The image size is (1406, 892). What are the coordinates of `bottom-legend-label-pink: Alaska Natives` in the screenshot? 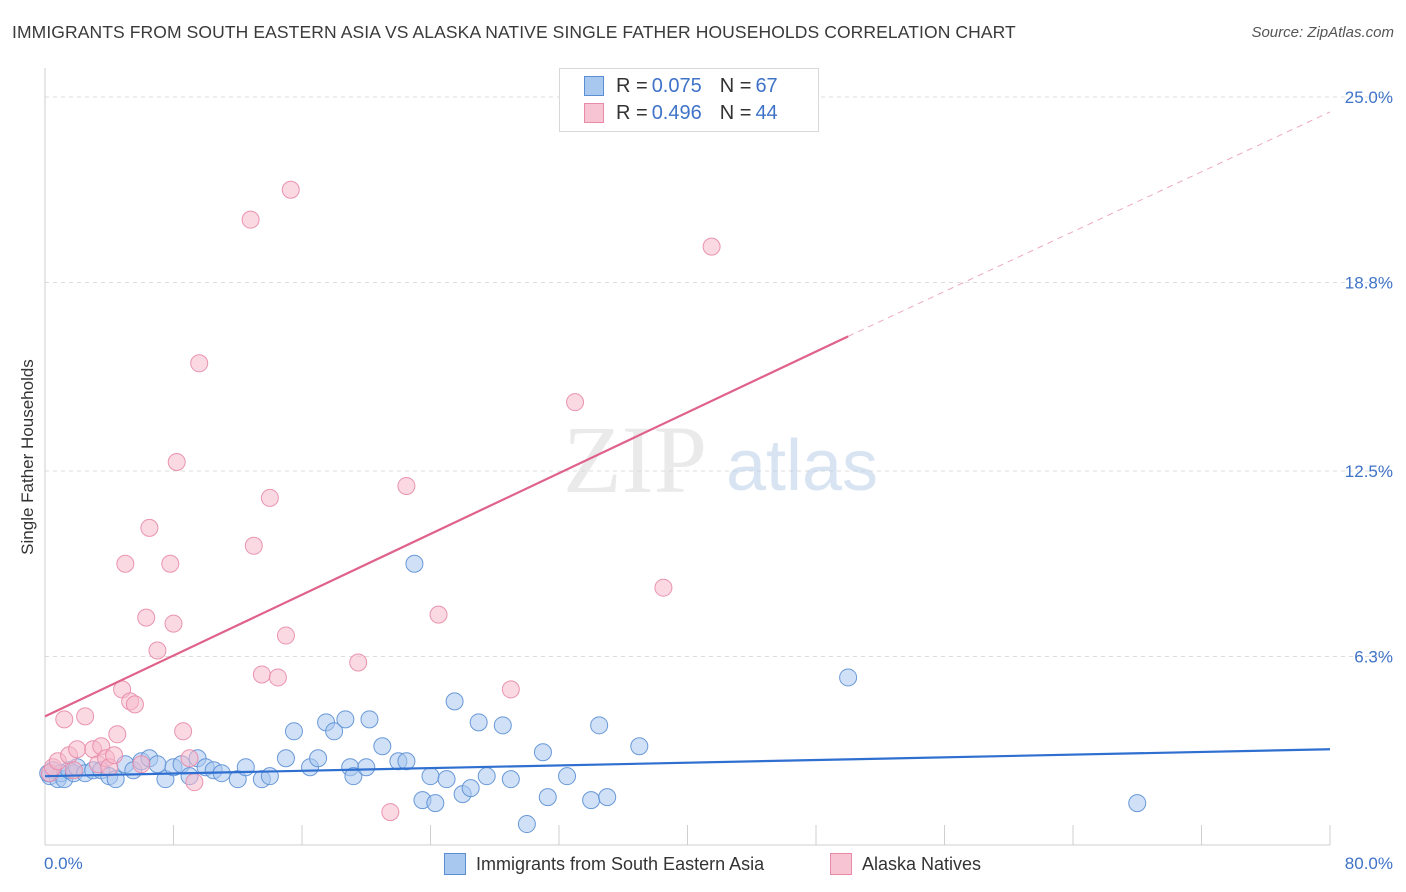 It's located at (922, 863).